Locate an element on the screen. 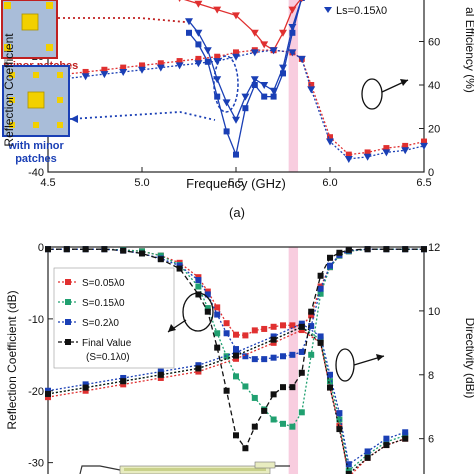  x-tick-label: 6.5 is located at coordinates (423, 183).